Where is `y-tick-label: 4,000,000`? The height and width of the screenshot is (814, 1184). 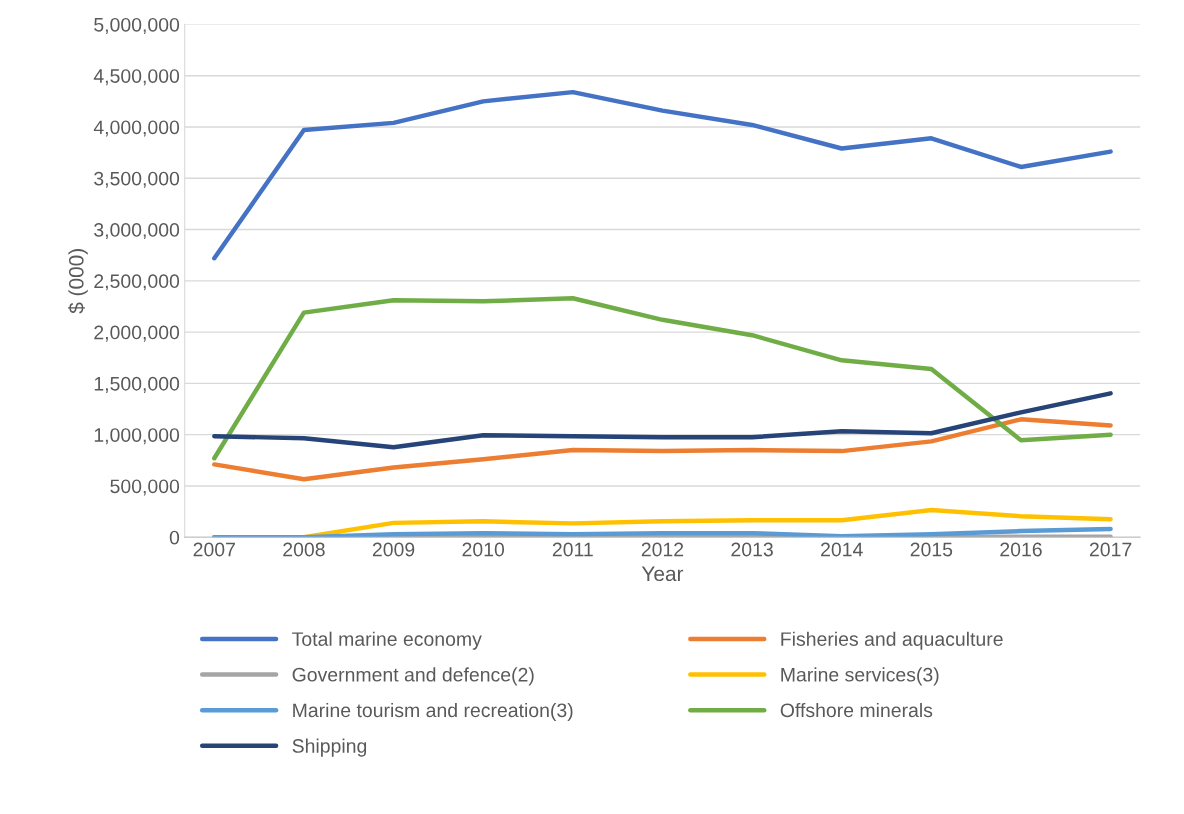
y-tick-label: 4,000,000 is located at coordinates (136, 128).